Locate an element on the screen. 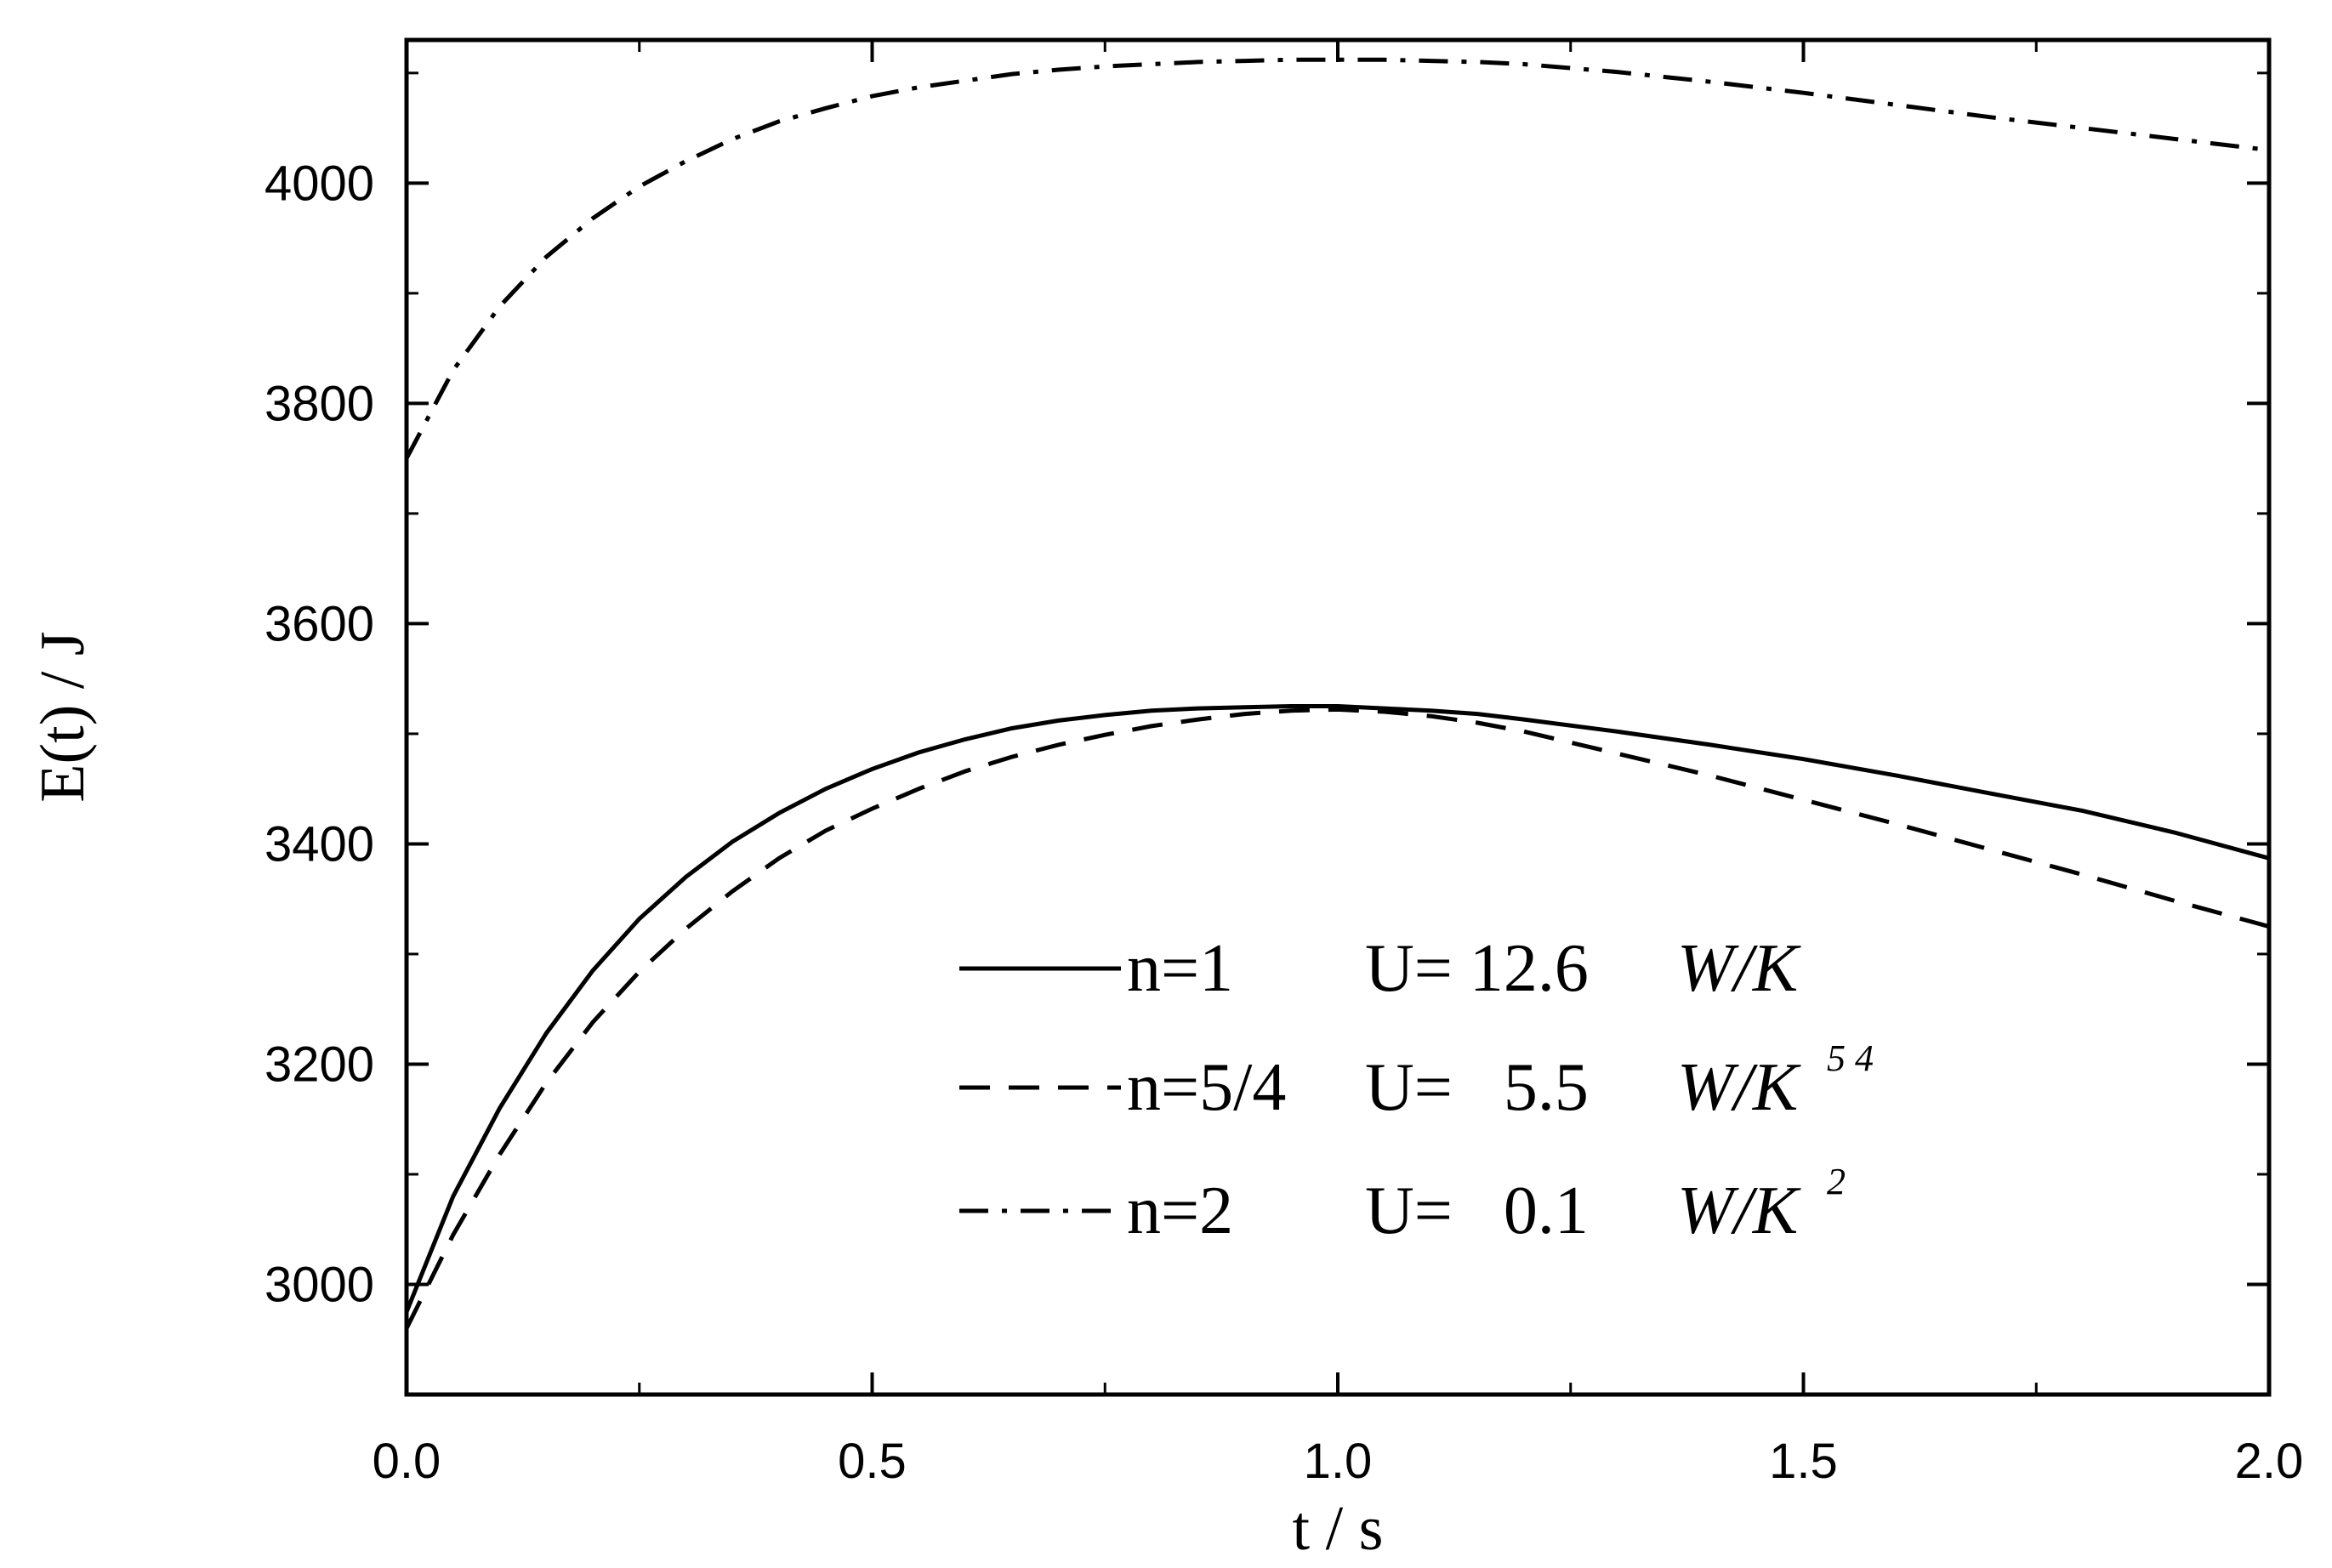 Image resolution: width=2332 pixels, height=1568 pixels. legend-value-3: U= 0.1 is located at coordinates (1477, 1210).